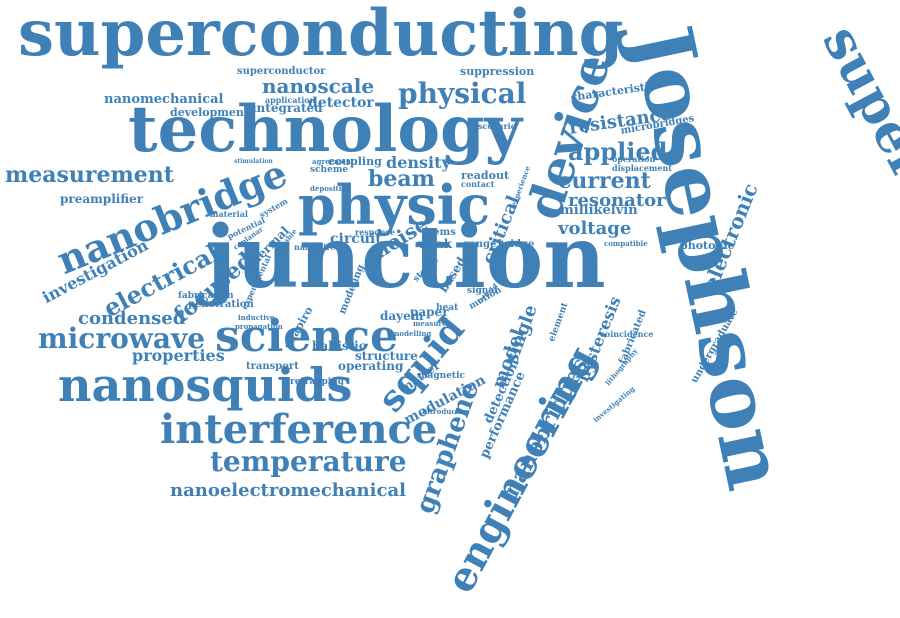 The width and height of the screenshot is (900, 618). Describe the element at coordinates (516, 244) in the screenshot. I see `word-bridge: bridge` at that location.